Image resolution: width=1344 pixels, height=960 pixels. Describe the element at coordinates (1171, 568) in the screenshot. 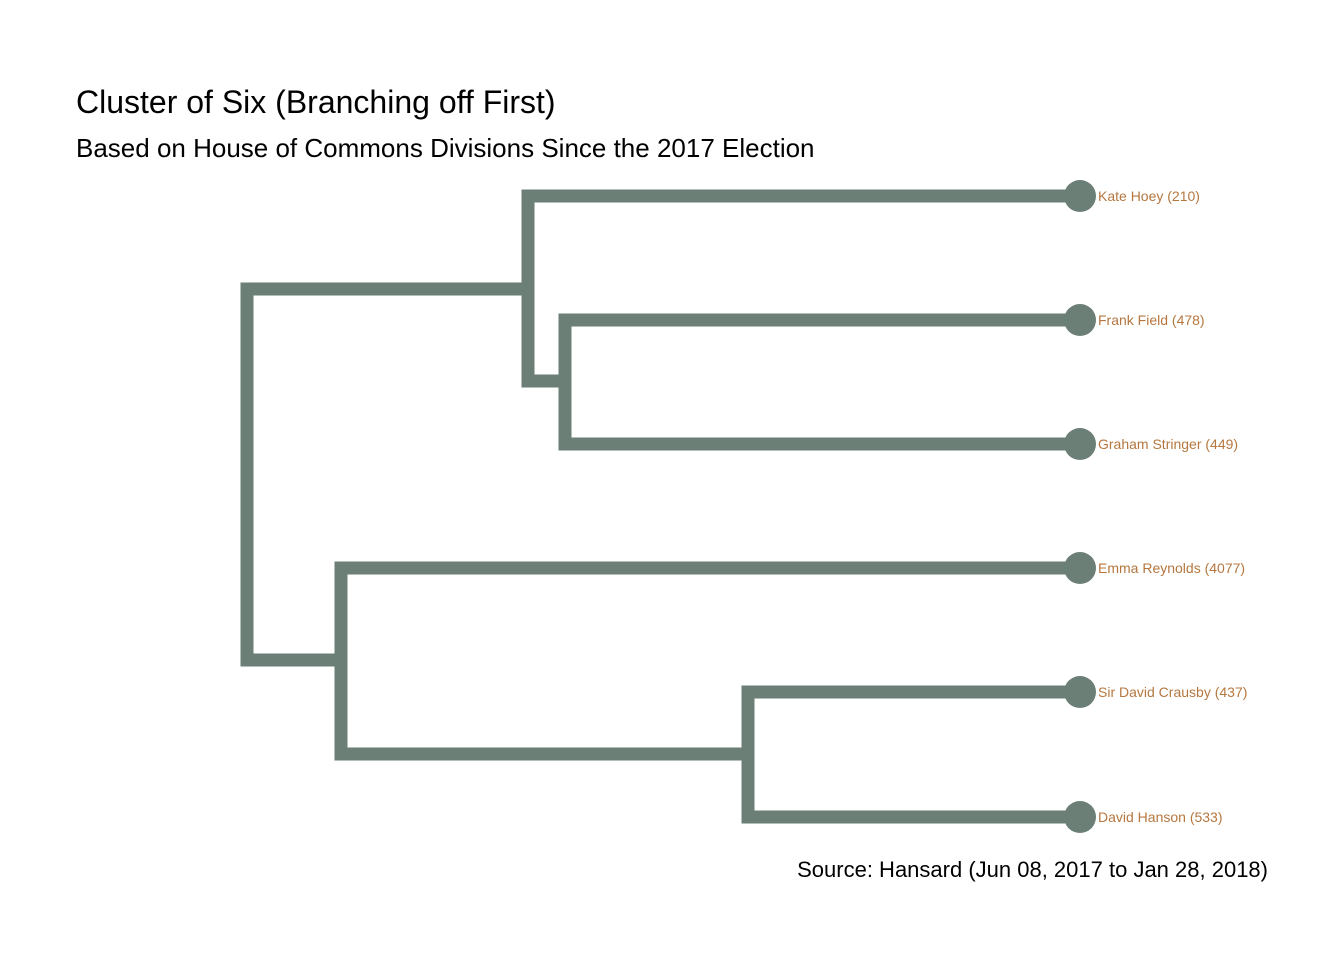

I see `leaf-label-3: Emma Reynolds (4077)` at that location.